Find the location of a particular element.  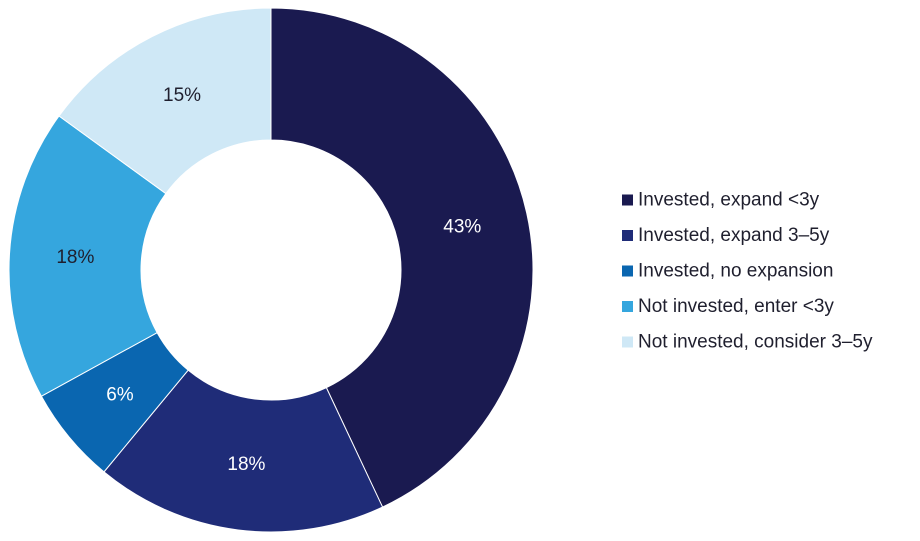

slice-label-3: 18% is located at coordinates (75, 257).